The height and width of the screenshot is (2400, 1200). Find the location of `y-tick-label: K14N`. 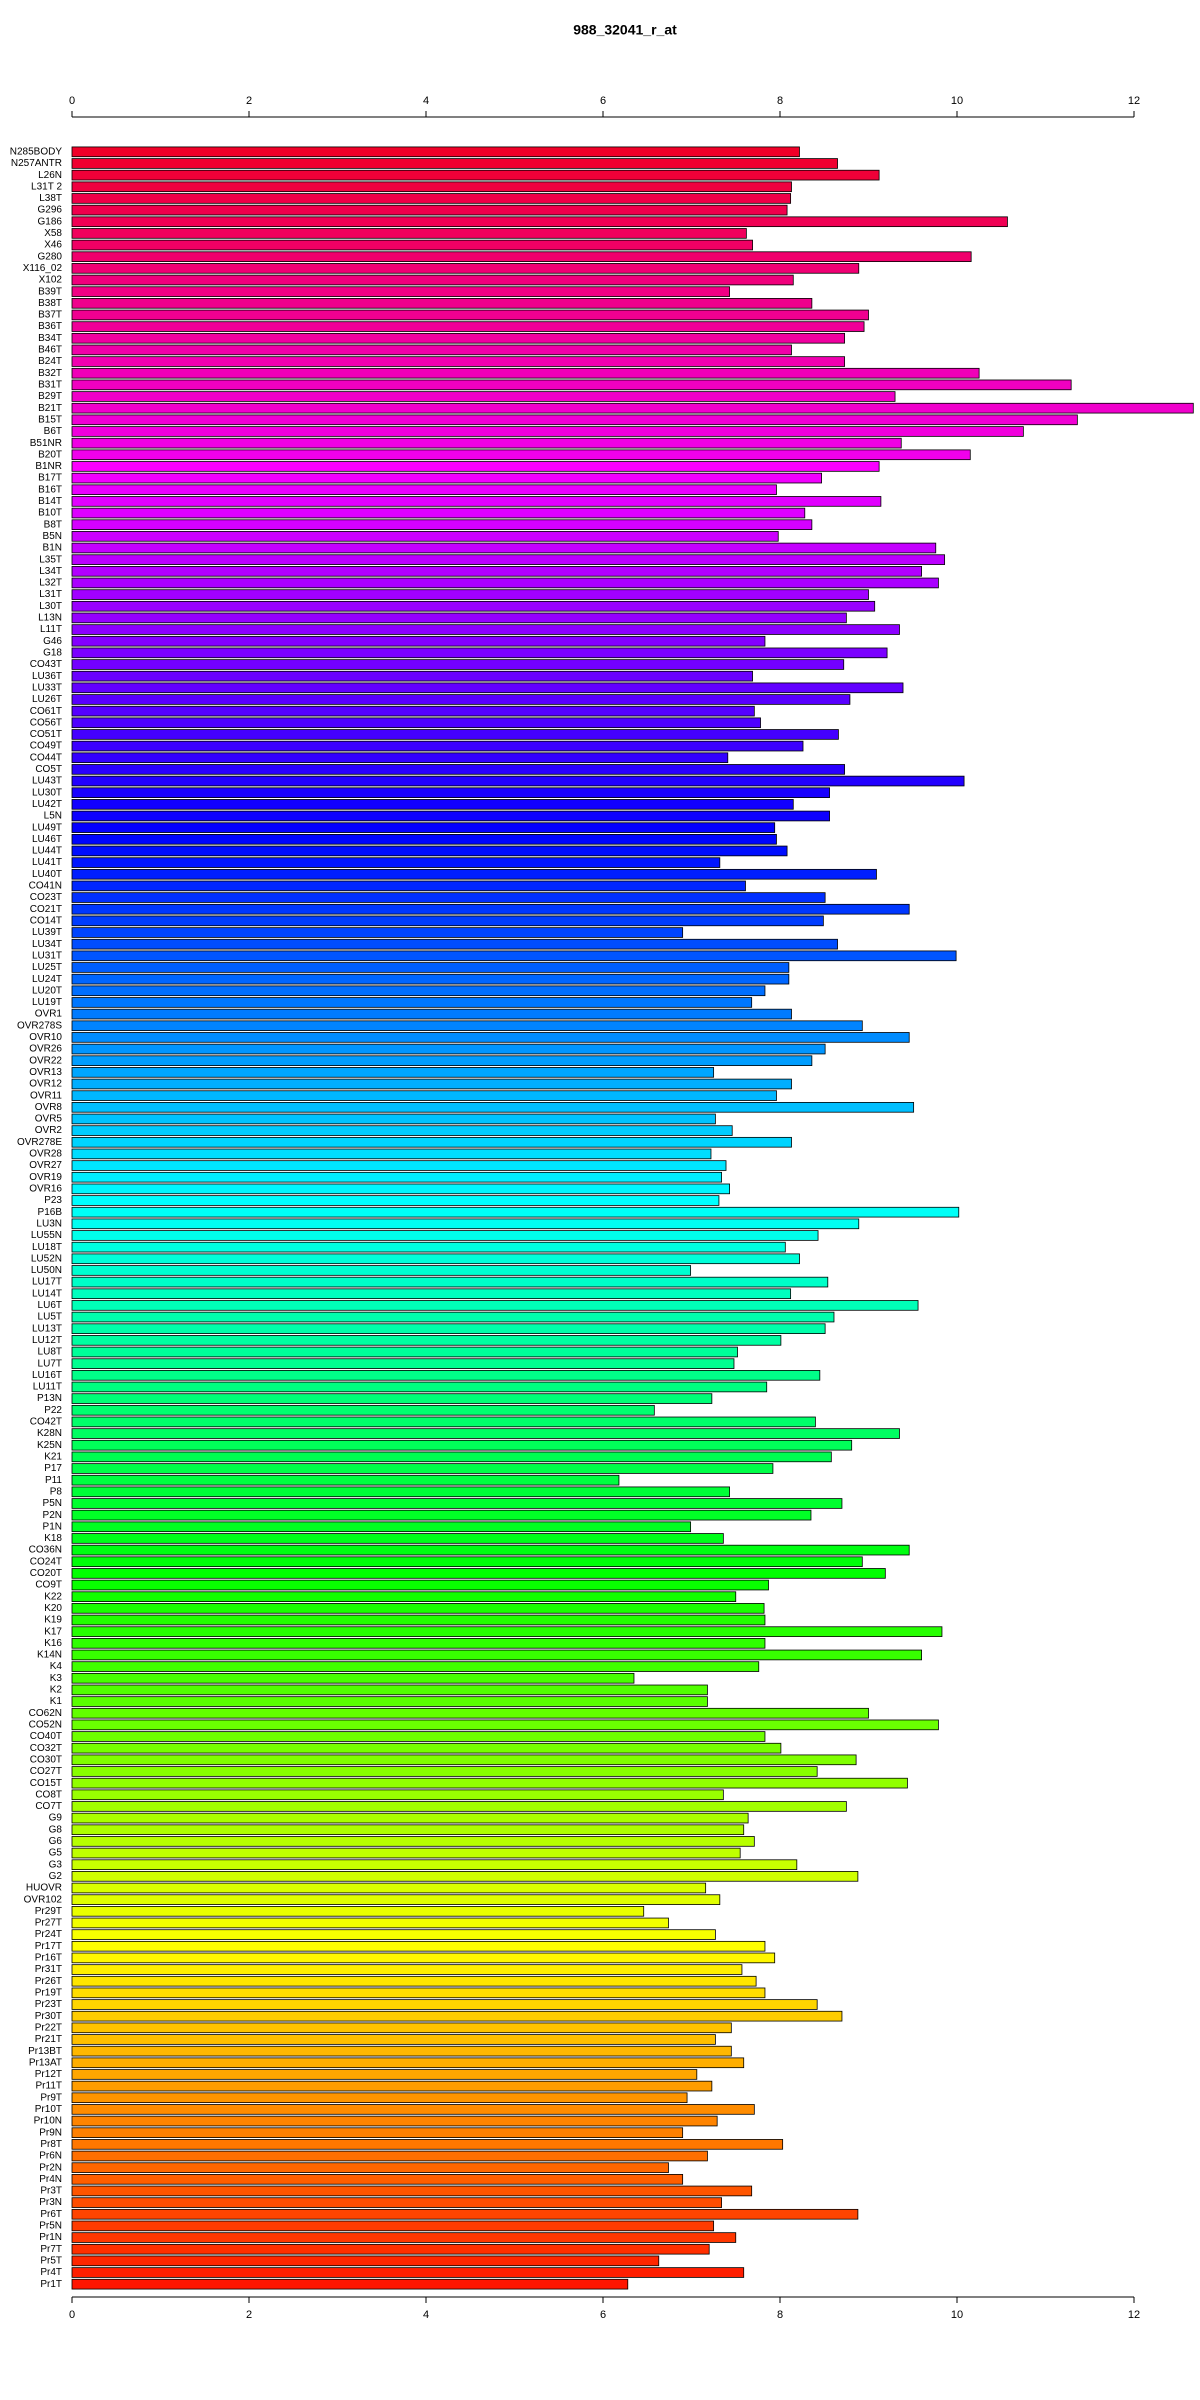

y-tick-label: K14N is located at coordinates (49, 1655).